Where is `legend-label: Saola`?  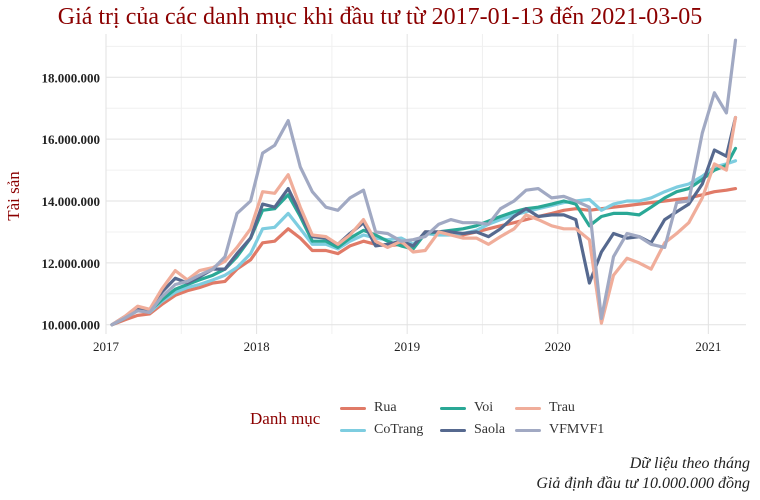
legend-label: Saola is located at coordinates (490, 429).